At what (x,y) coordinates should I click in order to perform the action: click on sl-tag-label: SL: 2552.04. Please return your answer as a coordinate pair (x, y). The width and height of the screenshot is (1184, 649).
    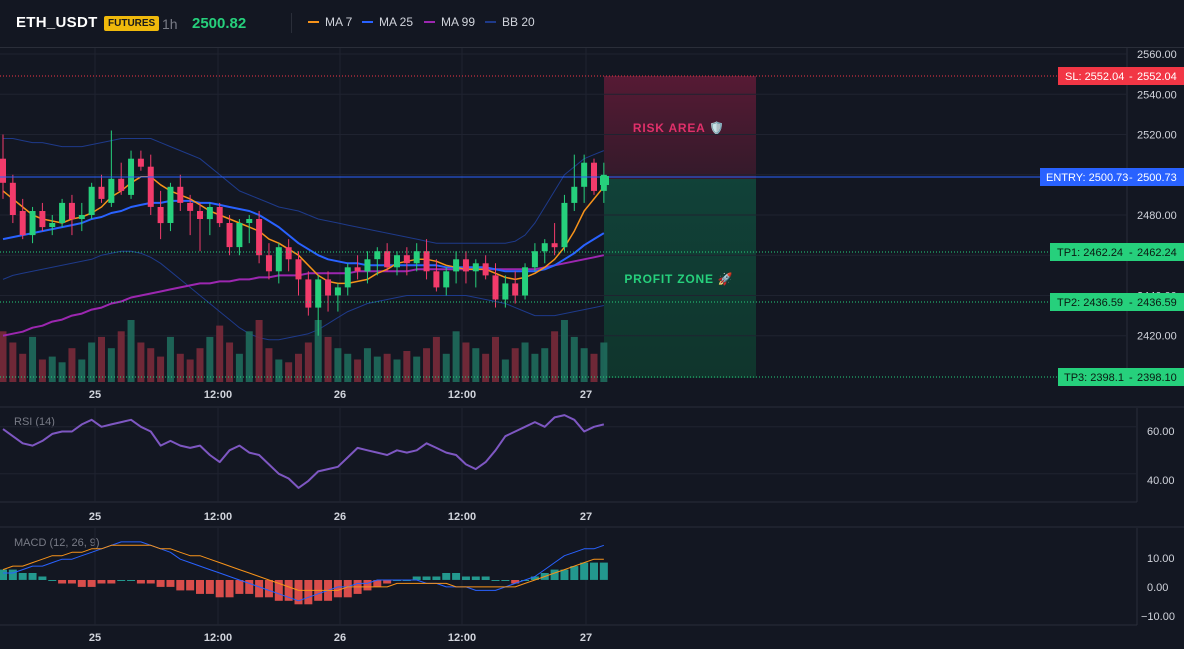
    Looking at the image, I should click on (1094, 77).